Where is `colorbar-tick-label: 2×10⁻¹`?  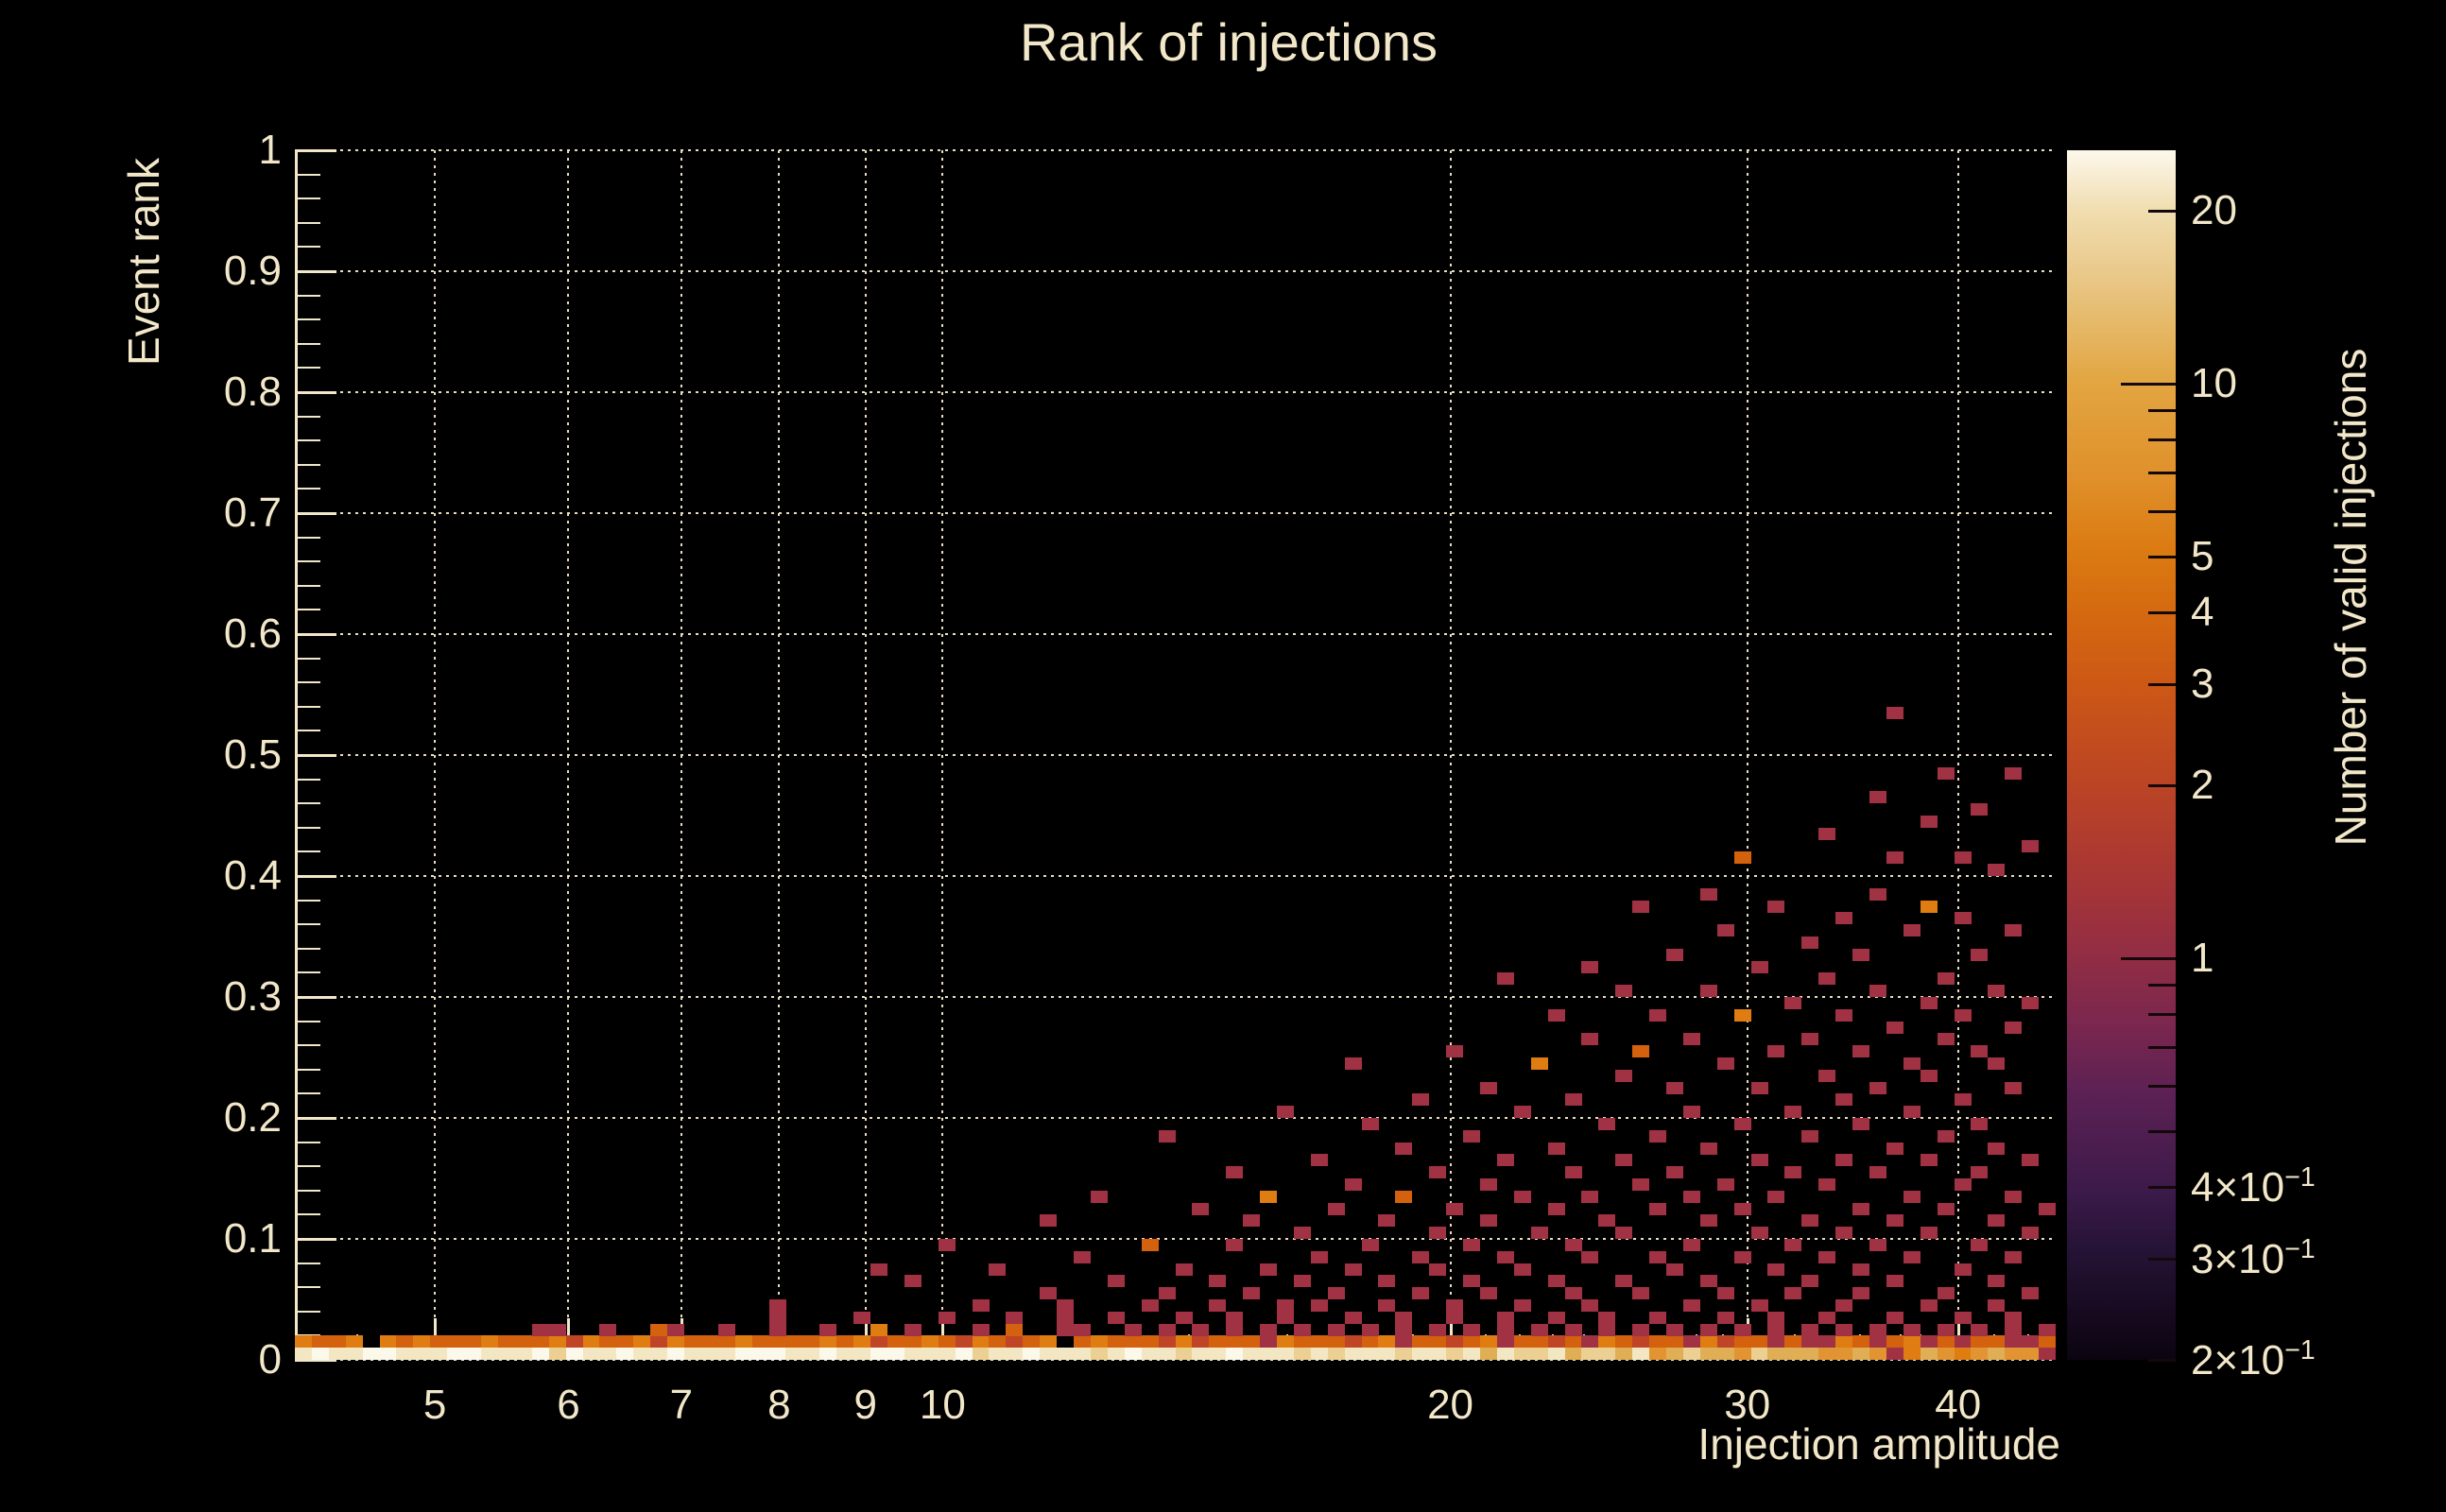 colorbar-tick-label: 2×10⁻¹ is located at coordinates (2253, 1359).